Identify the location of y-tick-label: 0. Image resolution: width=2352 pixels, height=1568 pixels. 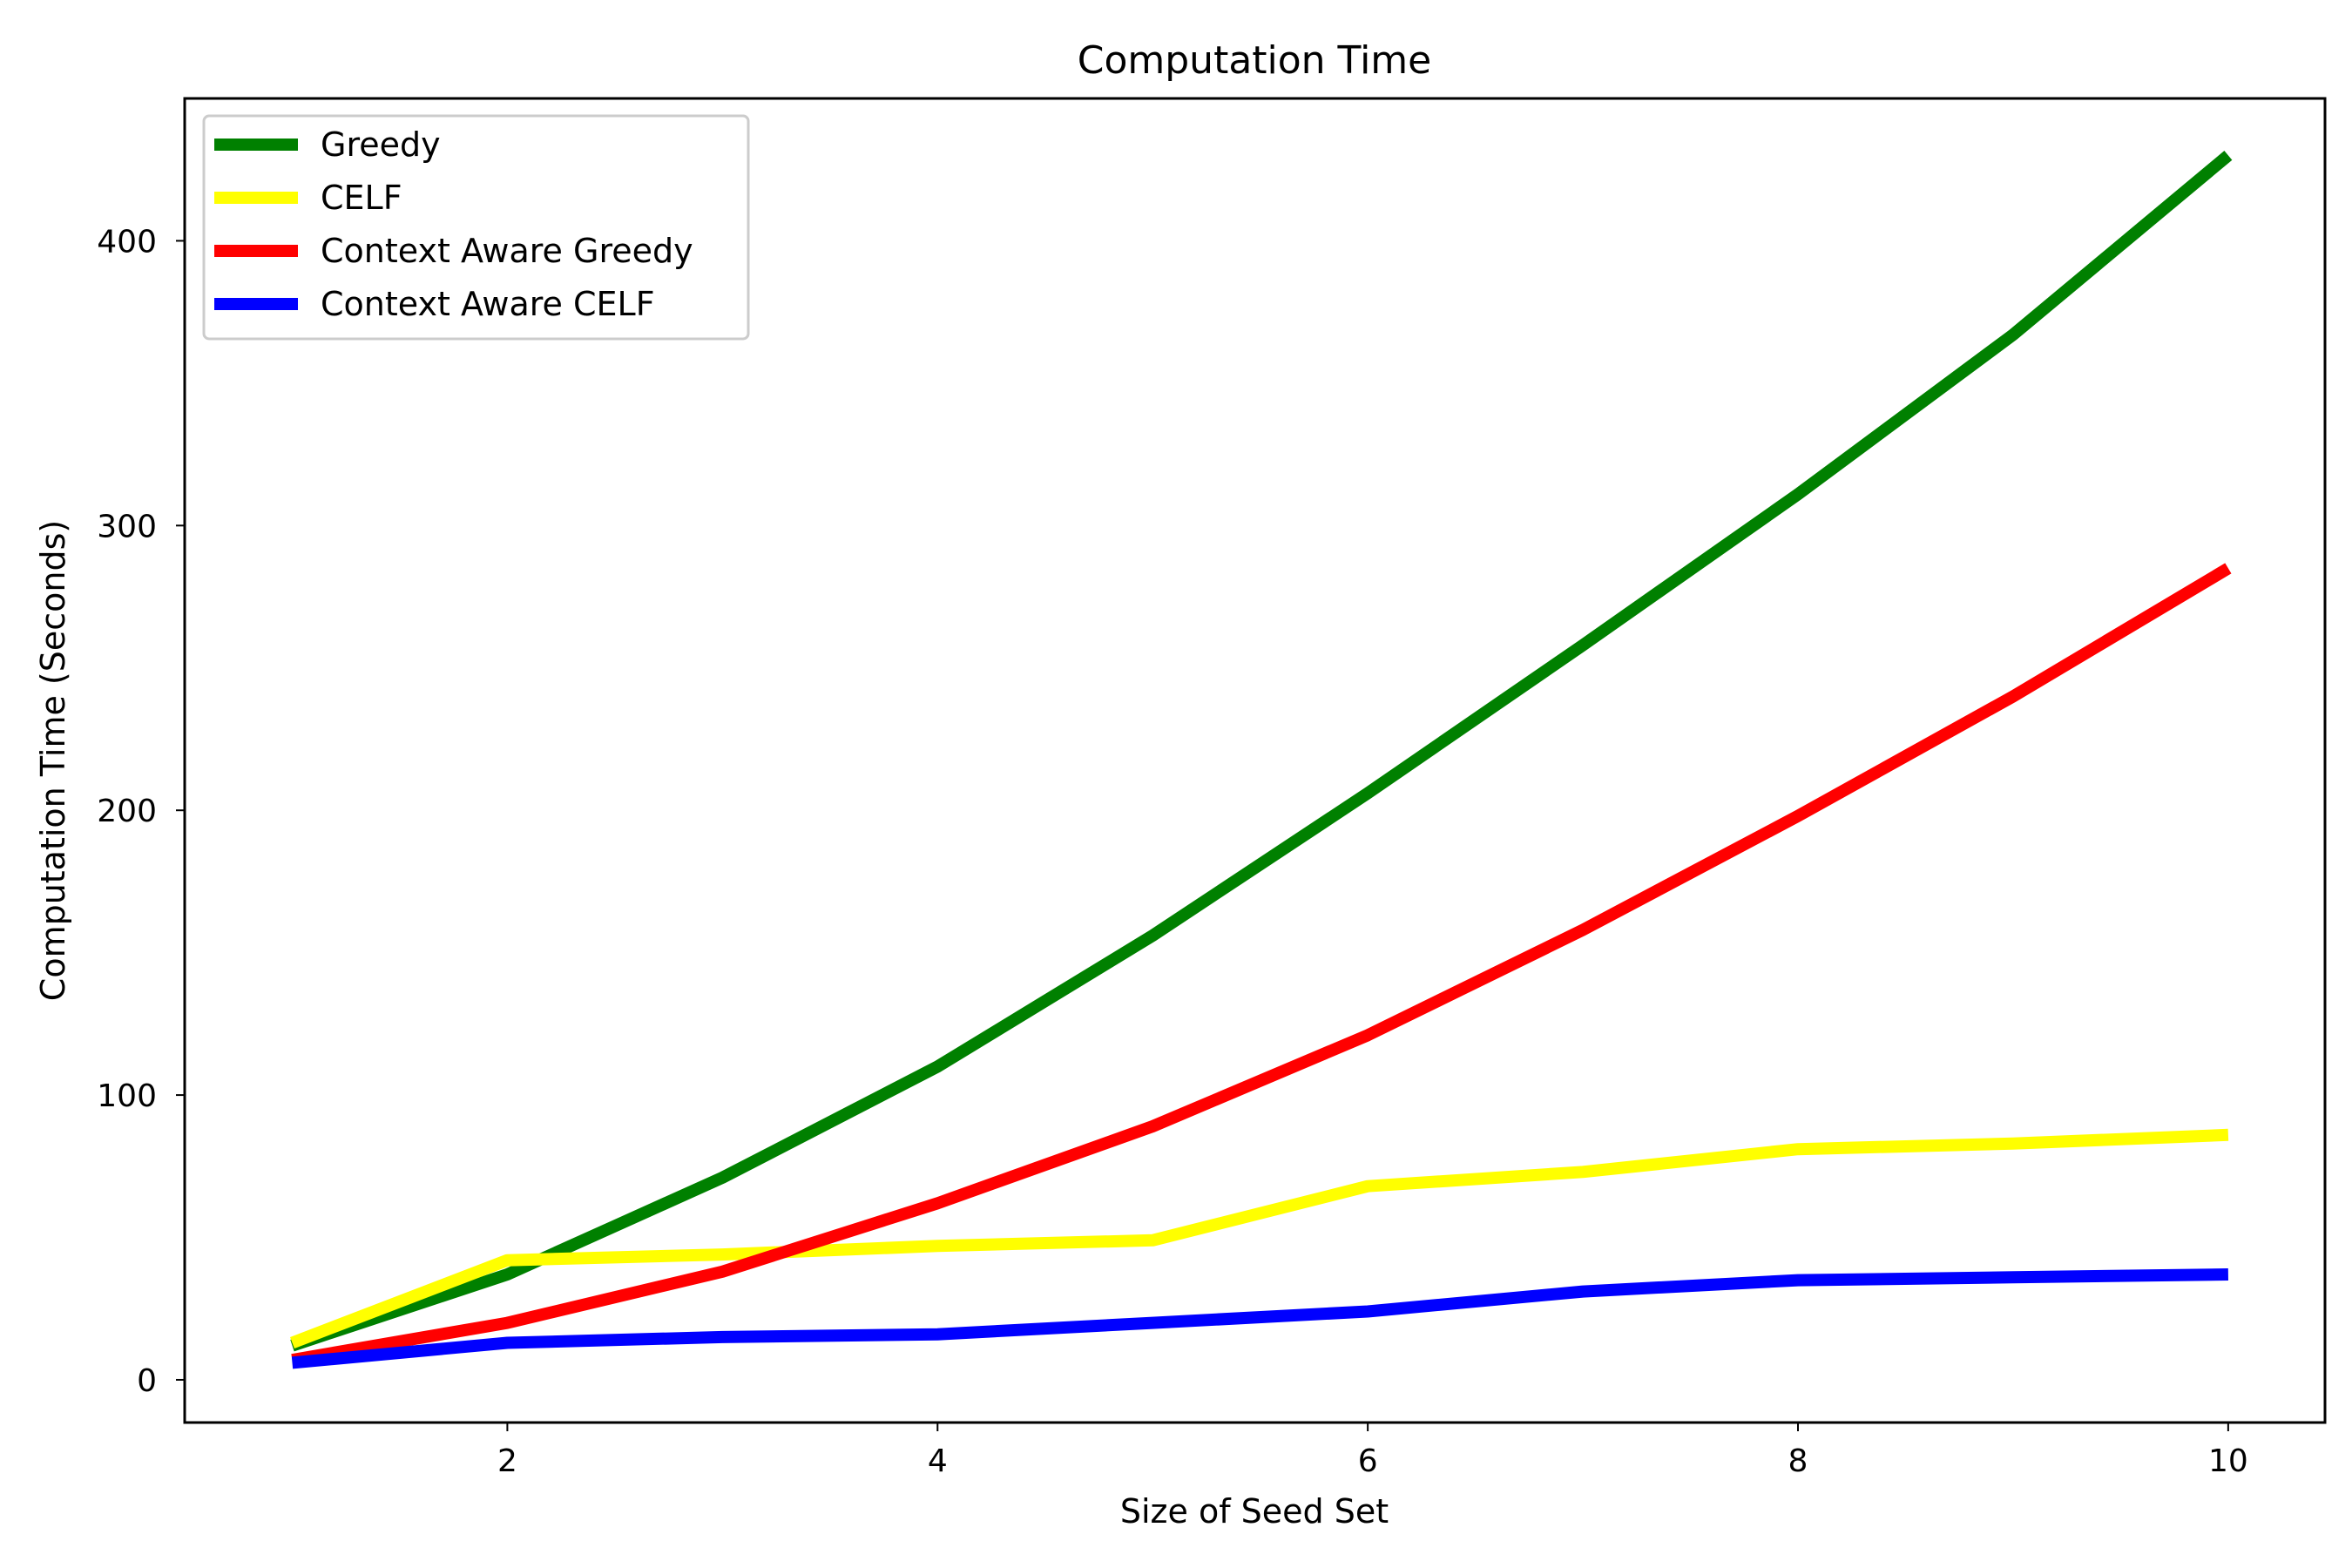
(147, 1381).